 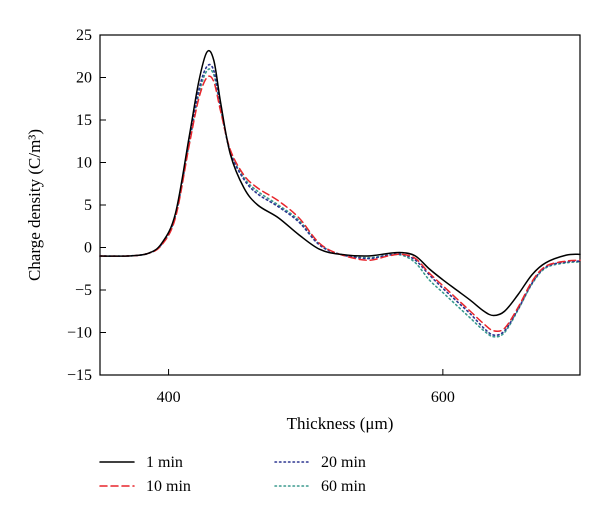 What do you see at coordinates (232, 474) in the screenshot?
I see `legend: 1 min 10 min 20 min 60 min` at bounding box center [232, 474].